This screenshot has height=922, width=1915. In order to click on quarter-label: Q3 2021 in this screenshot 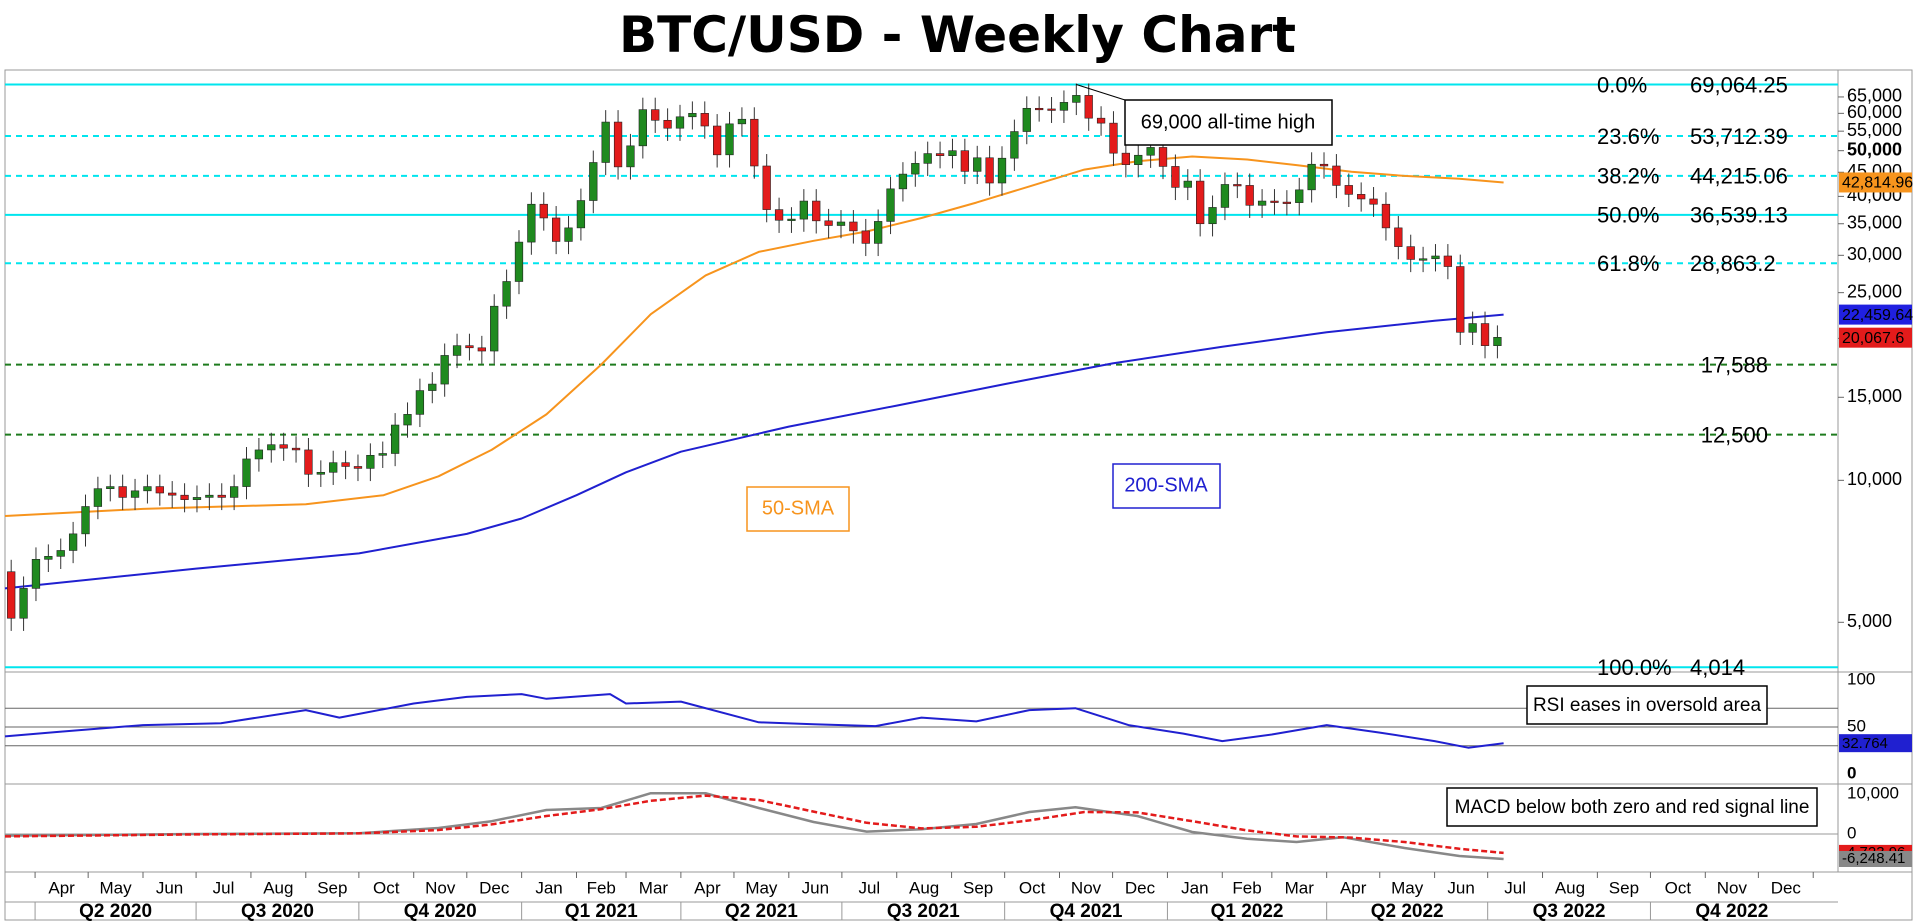, I will do `click(923, 911)`.